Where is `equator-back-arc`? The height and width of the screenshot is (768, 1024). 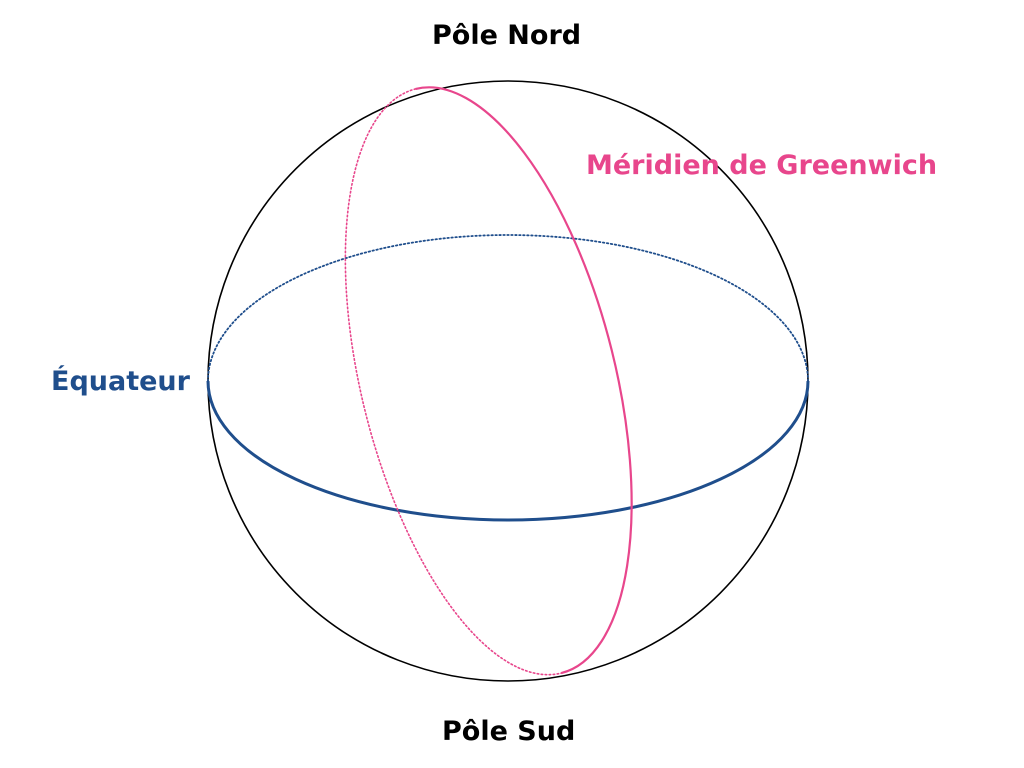 equator-back-arc is located at coordinates (508, 308).